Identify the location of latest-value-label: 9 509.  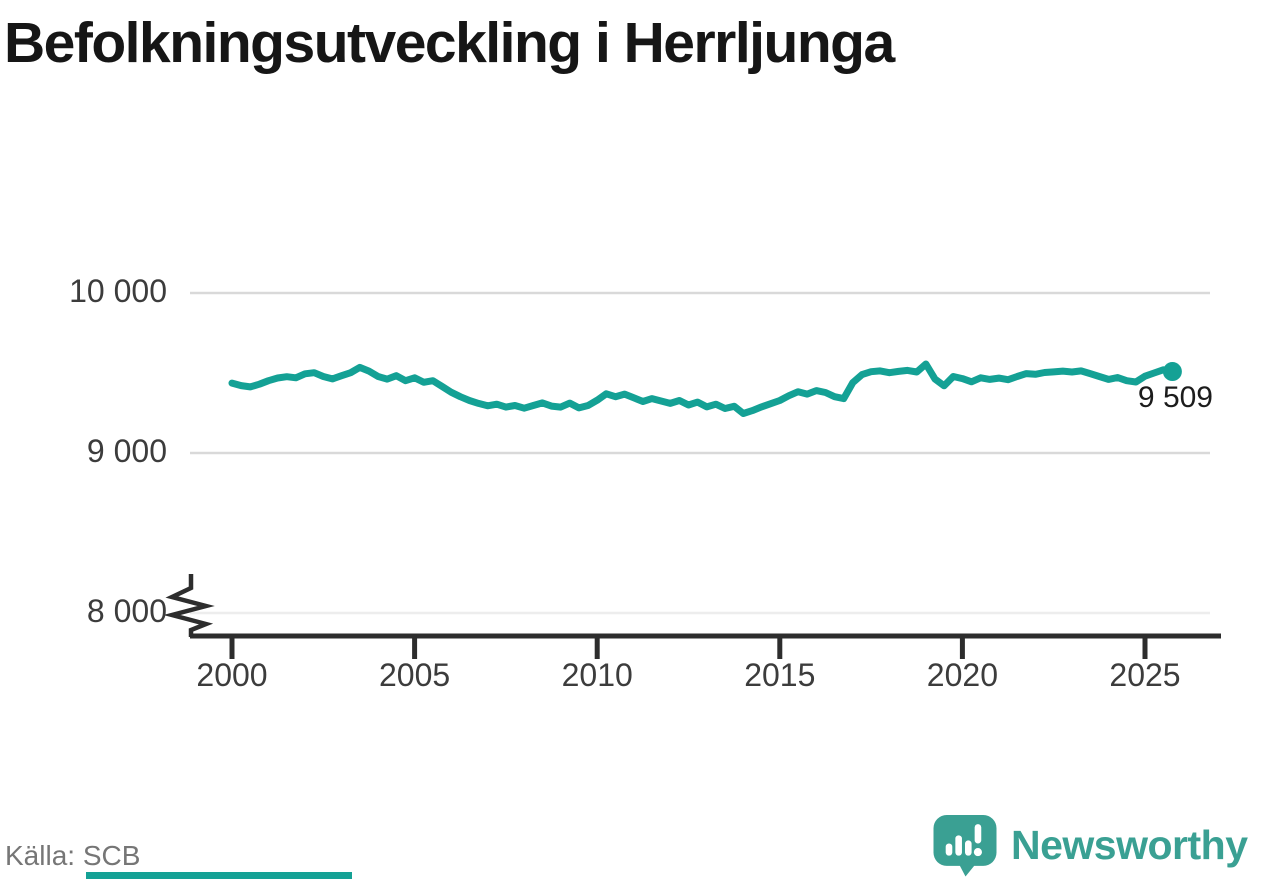
(1175, 397).